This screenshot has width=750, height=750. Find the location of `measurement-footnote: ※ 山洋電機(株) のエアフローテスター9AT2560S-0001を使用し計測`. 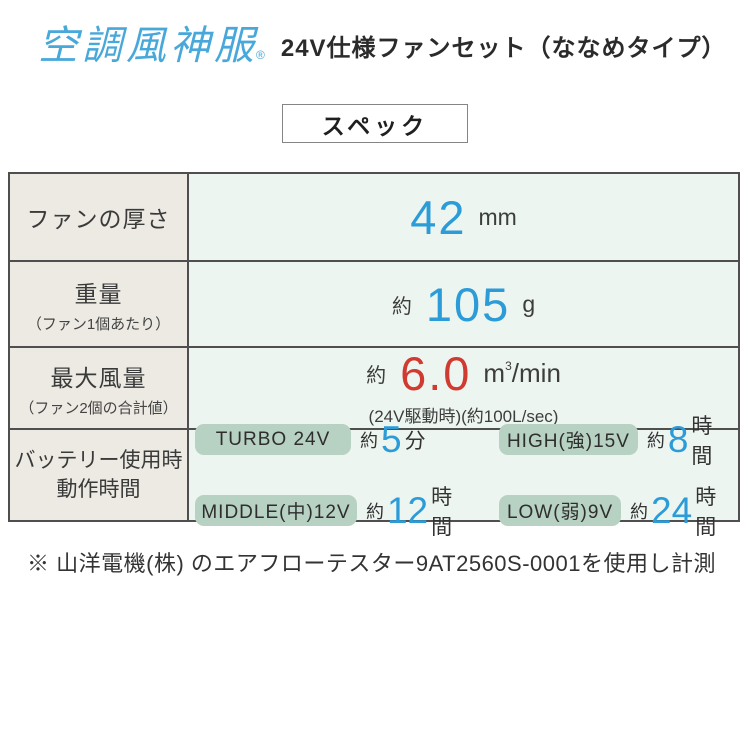

measurement-footnote: ※ 山洋電機(株) のエアフローテスター9AT2560S-0001を使用し計測 is located at coordinates (371, 563).